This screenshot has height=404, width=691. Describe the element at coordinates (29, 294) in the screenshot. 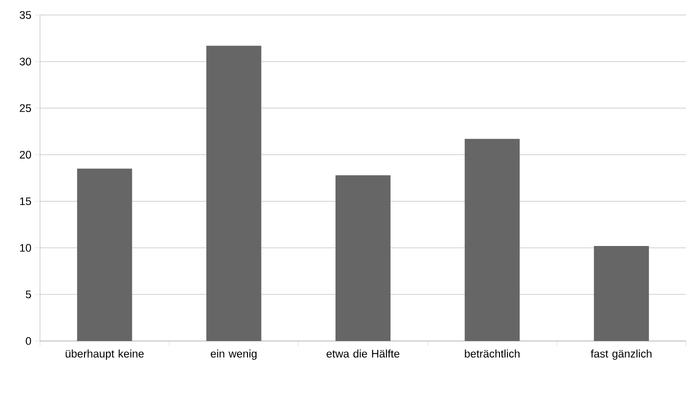

I see `y-tick-label: 5` at that location.